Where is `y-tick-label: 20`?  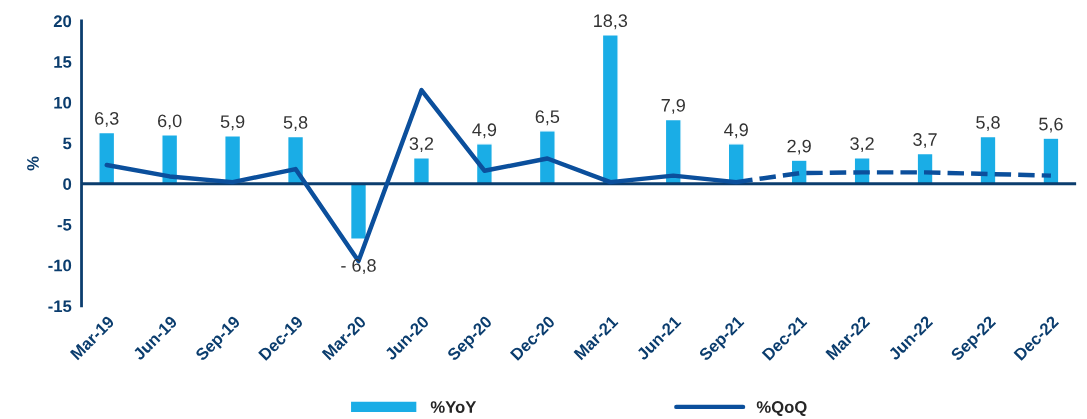
y-tick-label: 20 is located at coordinates (62, 21).